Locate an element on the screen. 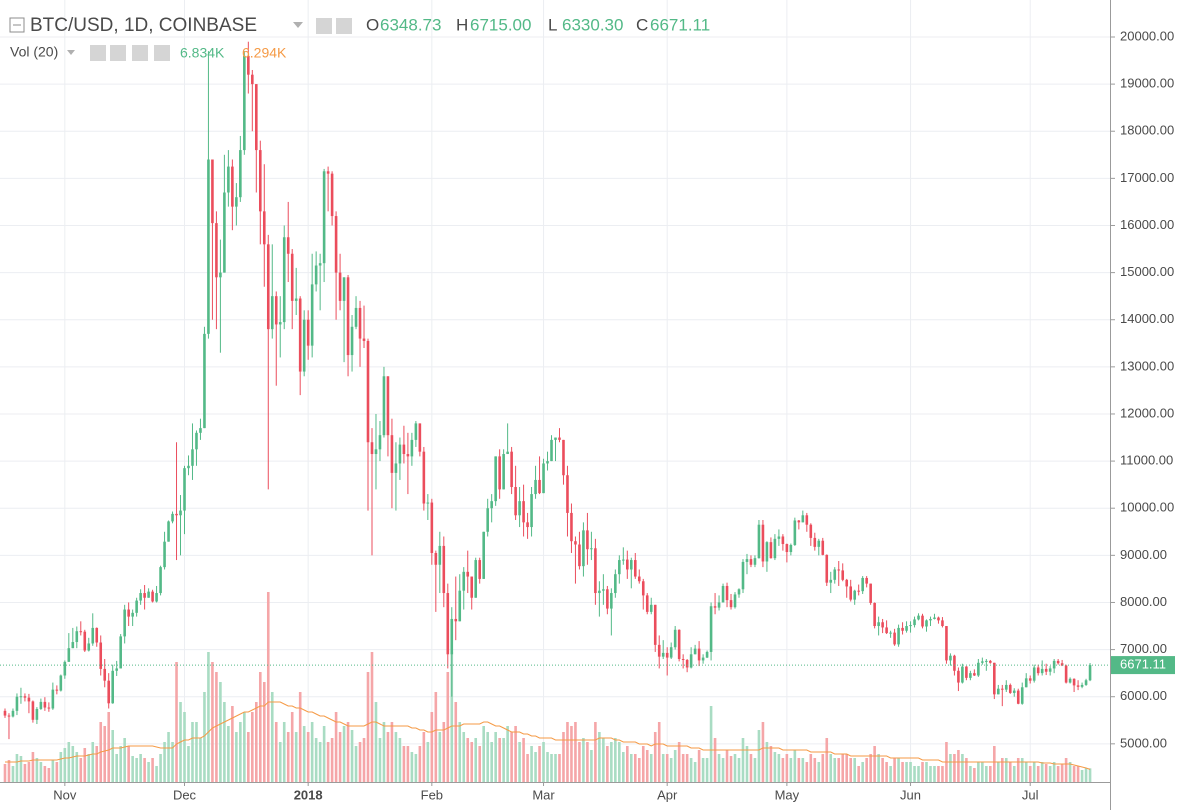 This screenshot has height=810, width=1185. ohlc-key: H is located at coordinates (462, 24).